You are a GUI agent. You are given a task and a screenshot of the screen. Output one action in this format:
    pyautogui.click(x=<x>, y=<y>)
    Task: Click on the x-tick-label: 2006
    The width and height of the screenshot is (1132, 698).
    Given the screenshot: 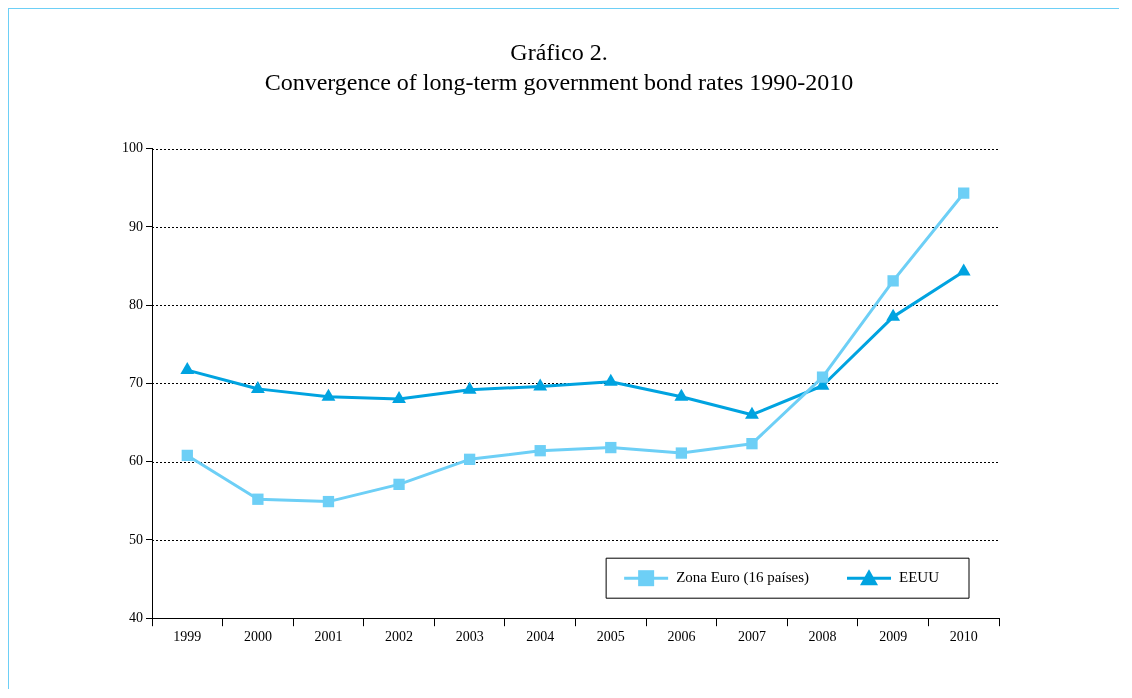 What is the action you would take?
    pyautogui.click(x=681, y=637)
    